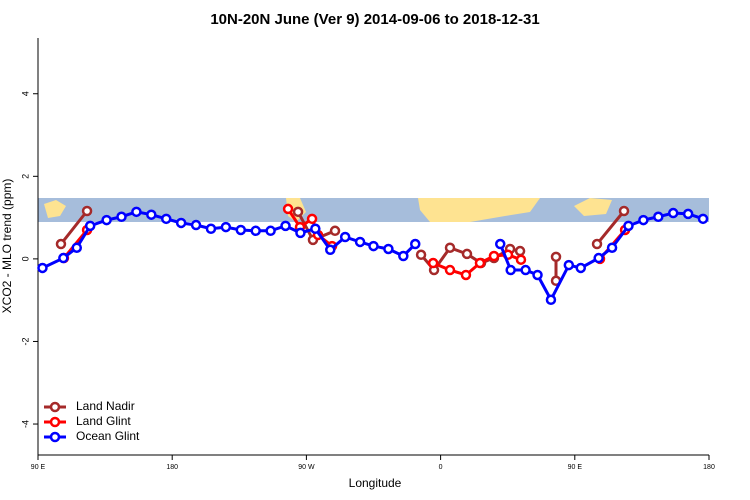 The width and height of the screenshot is (750, 500). What do you see at coordinates (108, 436) in the screenshot?
I see `legend-label: Ocean Glint` at bounding box center [108, 436].